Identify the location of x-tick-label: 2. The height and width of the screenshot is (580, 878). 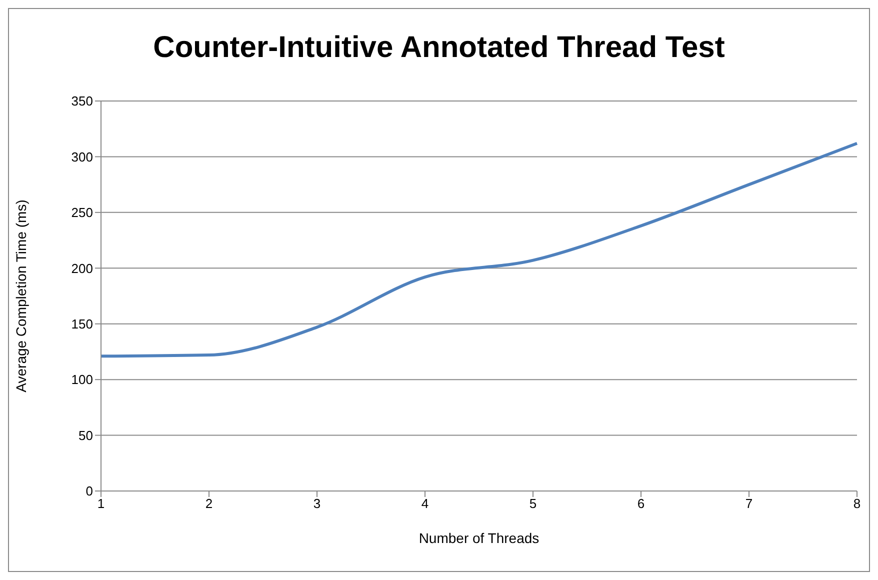
(209, 504).